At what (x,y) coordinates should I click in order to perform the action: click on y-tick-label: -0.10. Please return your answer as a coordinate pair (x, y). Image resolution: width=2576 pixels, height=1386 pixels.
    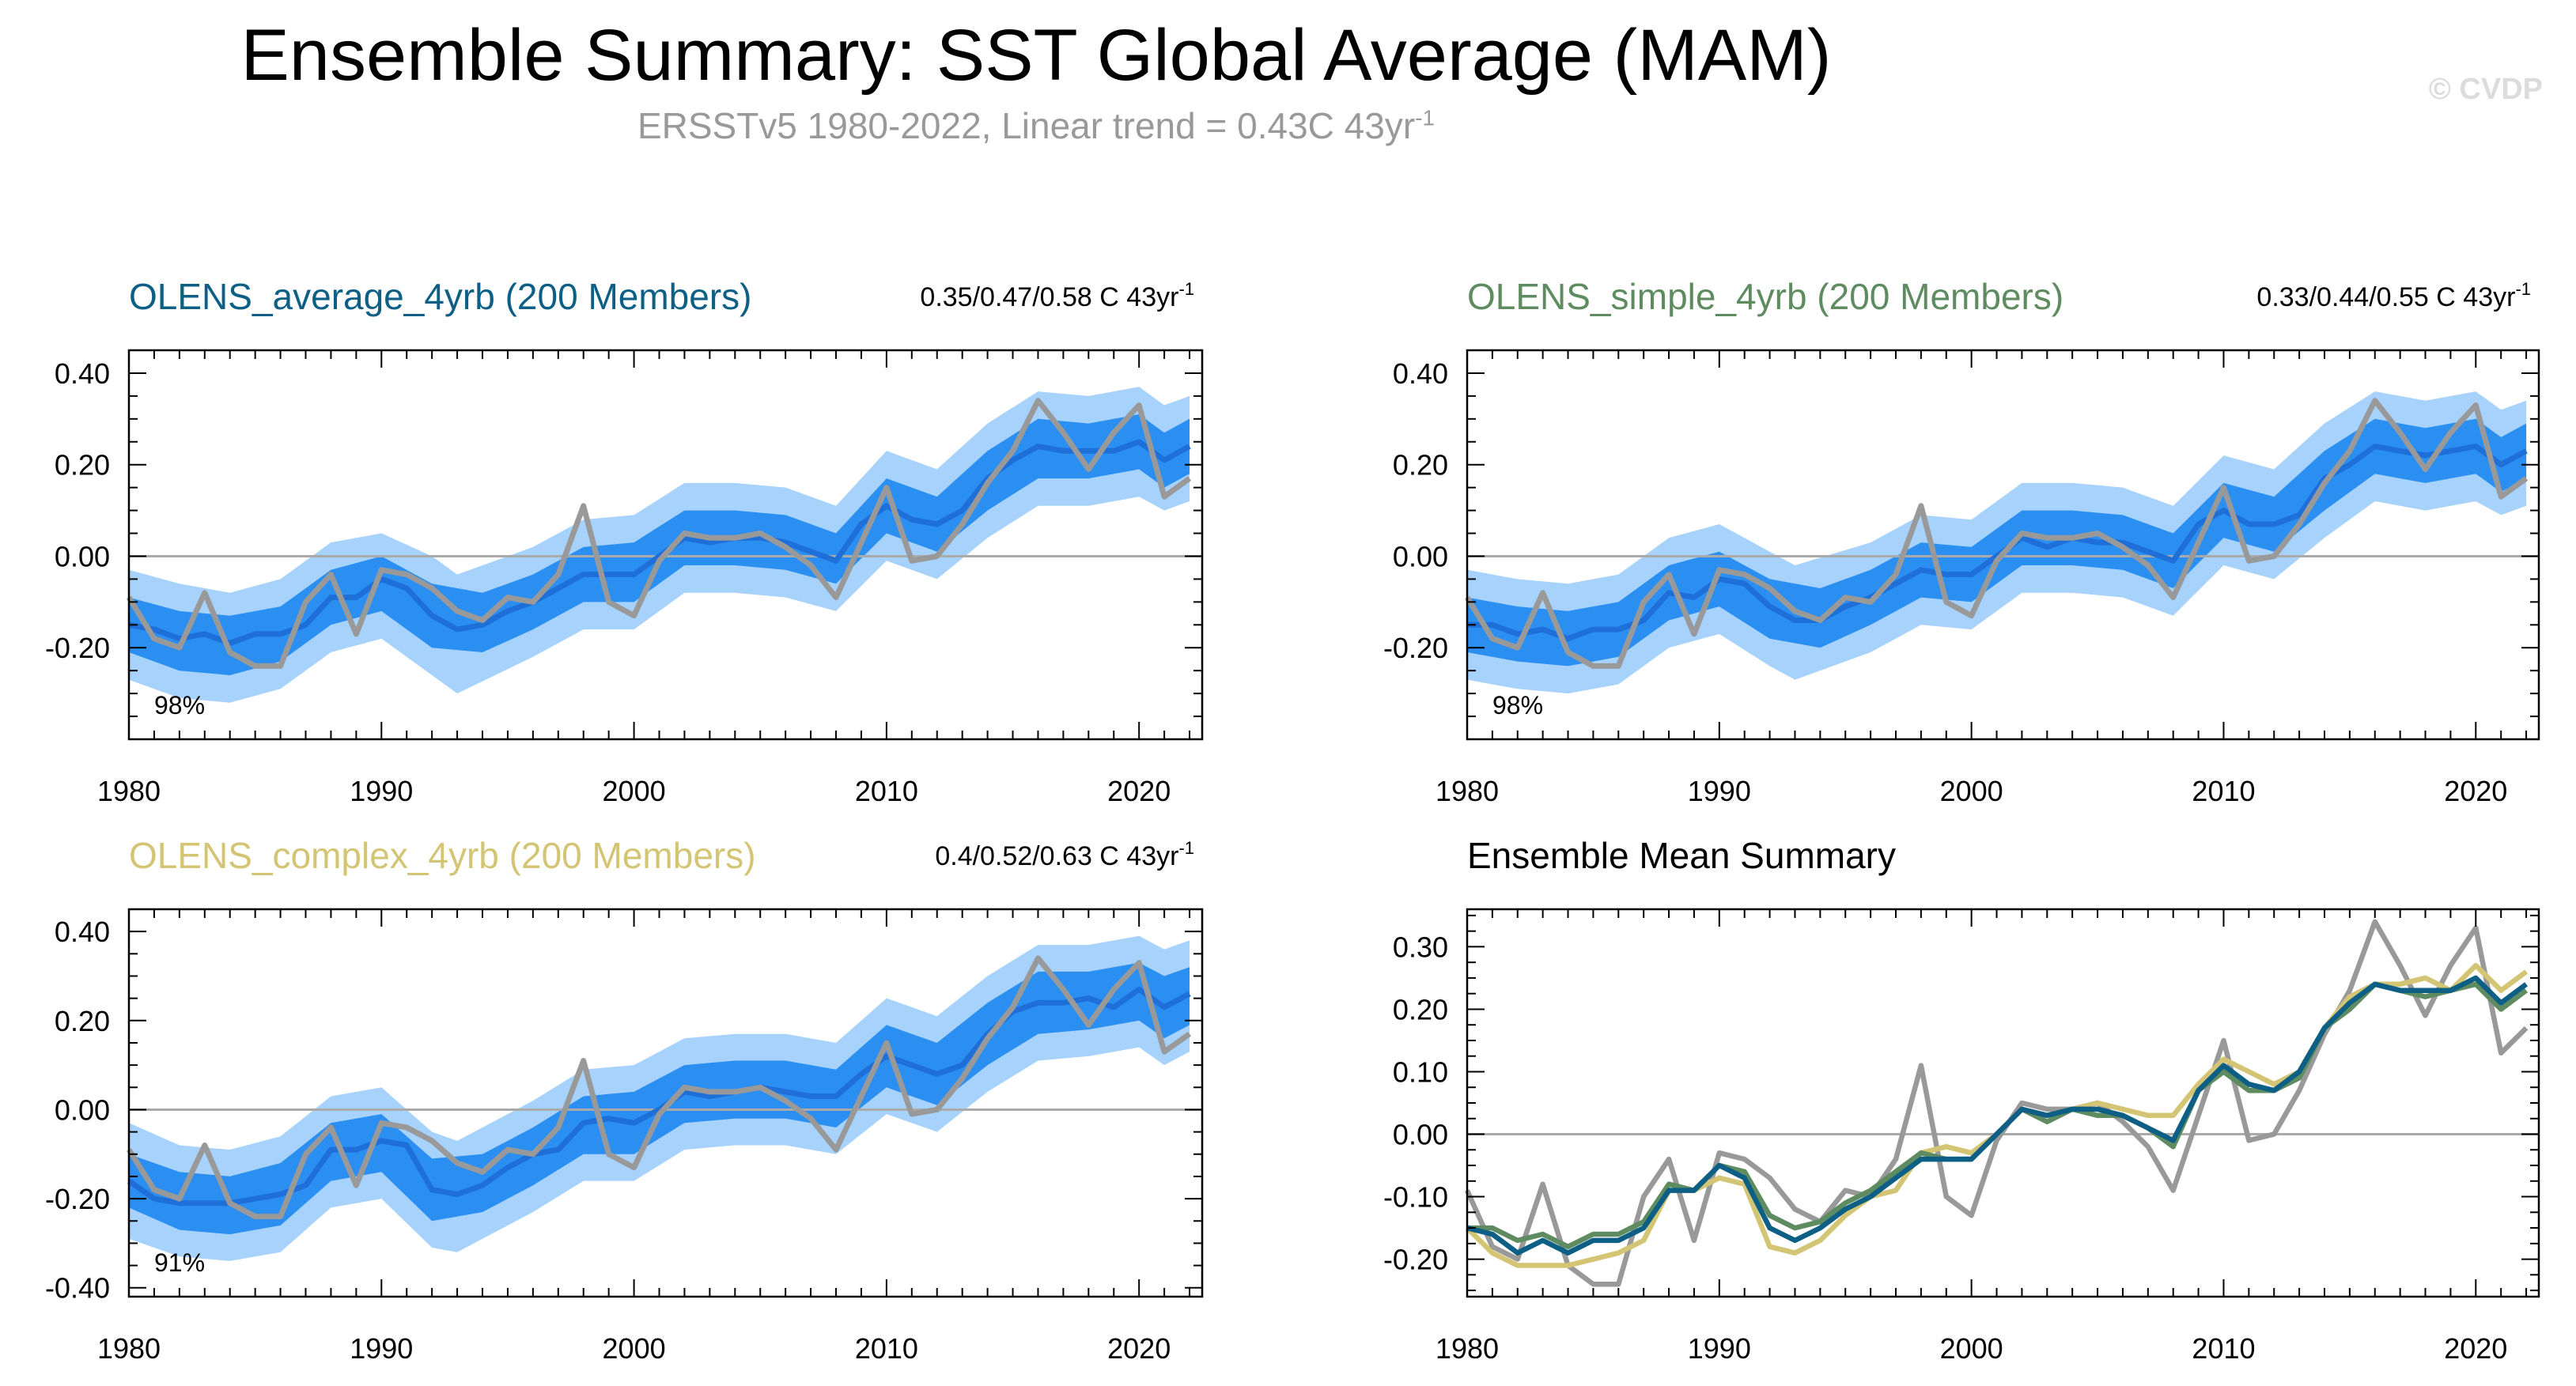
    Looking at the image, I should click on (1415, 1197).